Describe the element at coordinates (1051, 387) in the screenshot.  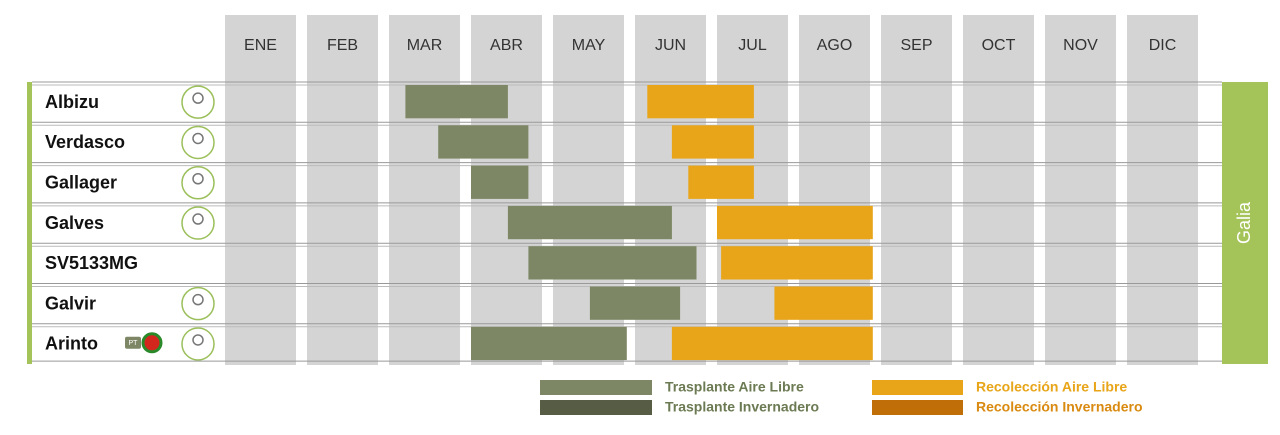
I see `legend-label: Recolección Aire Libre` at that location.